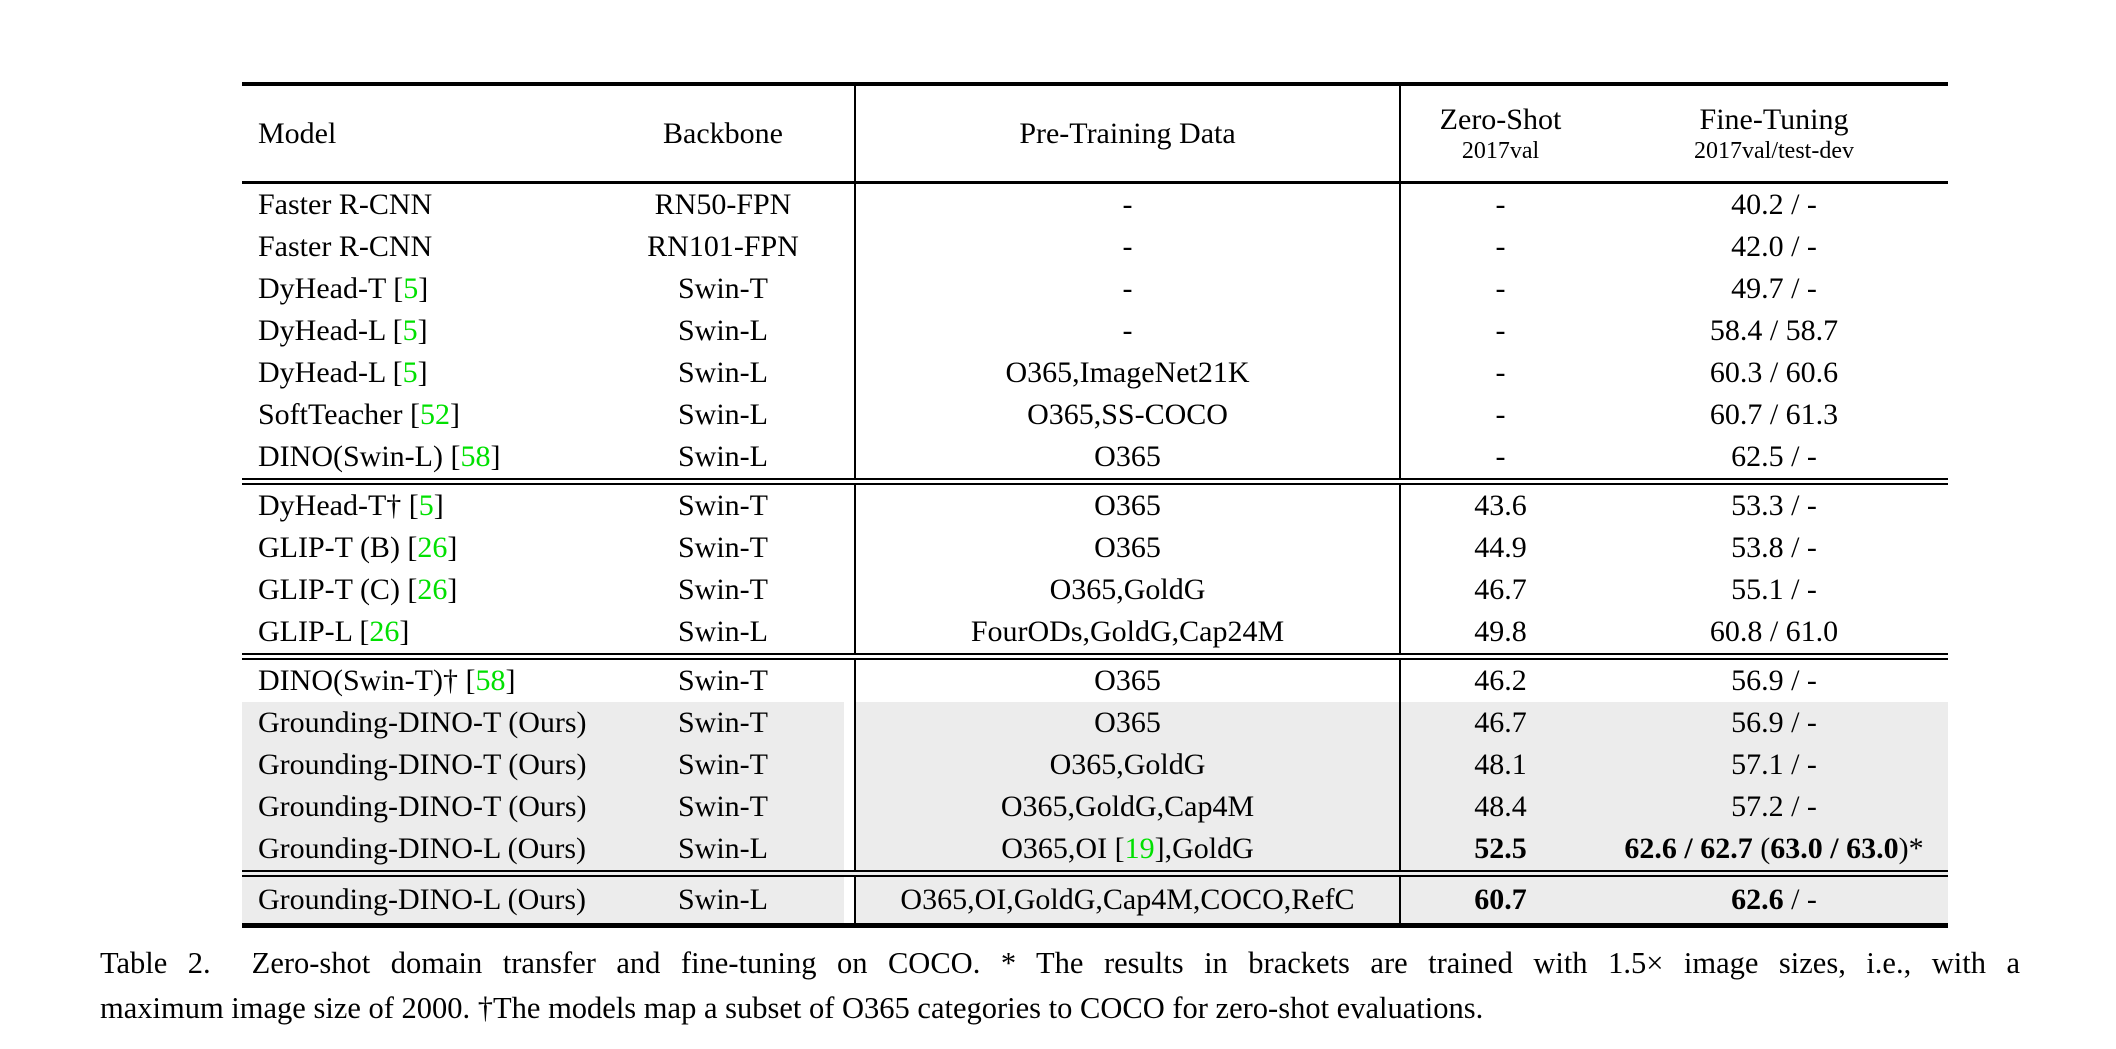 The width and height of the screenshot is (2116, 1049). I want to click on table-row: GLIP-T (B) [26] Swin-T O365 44.9 53.8 / -, so click(1095, 548).